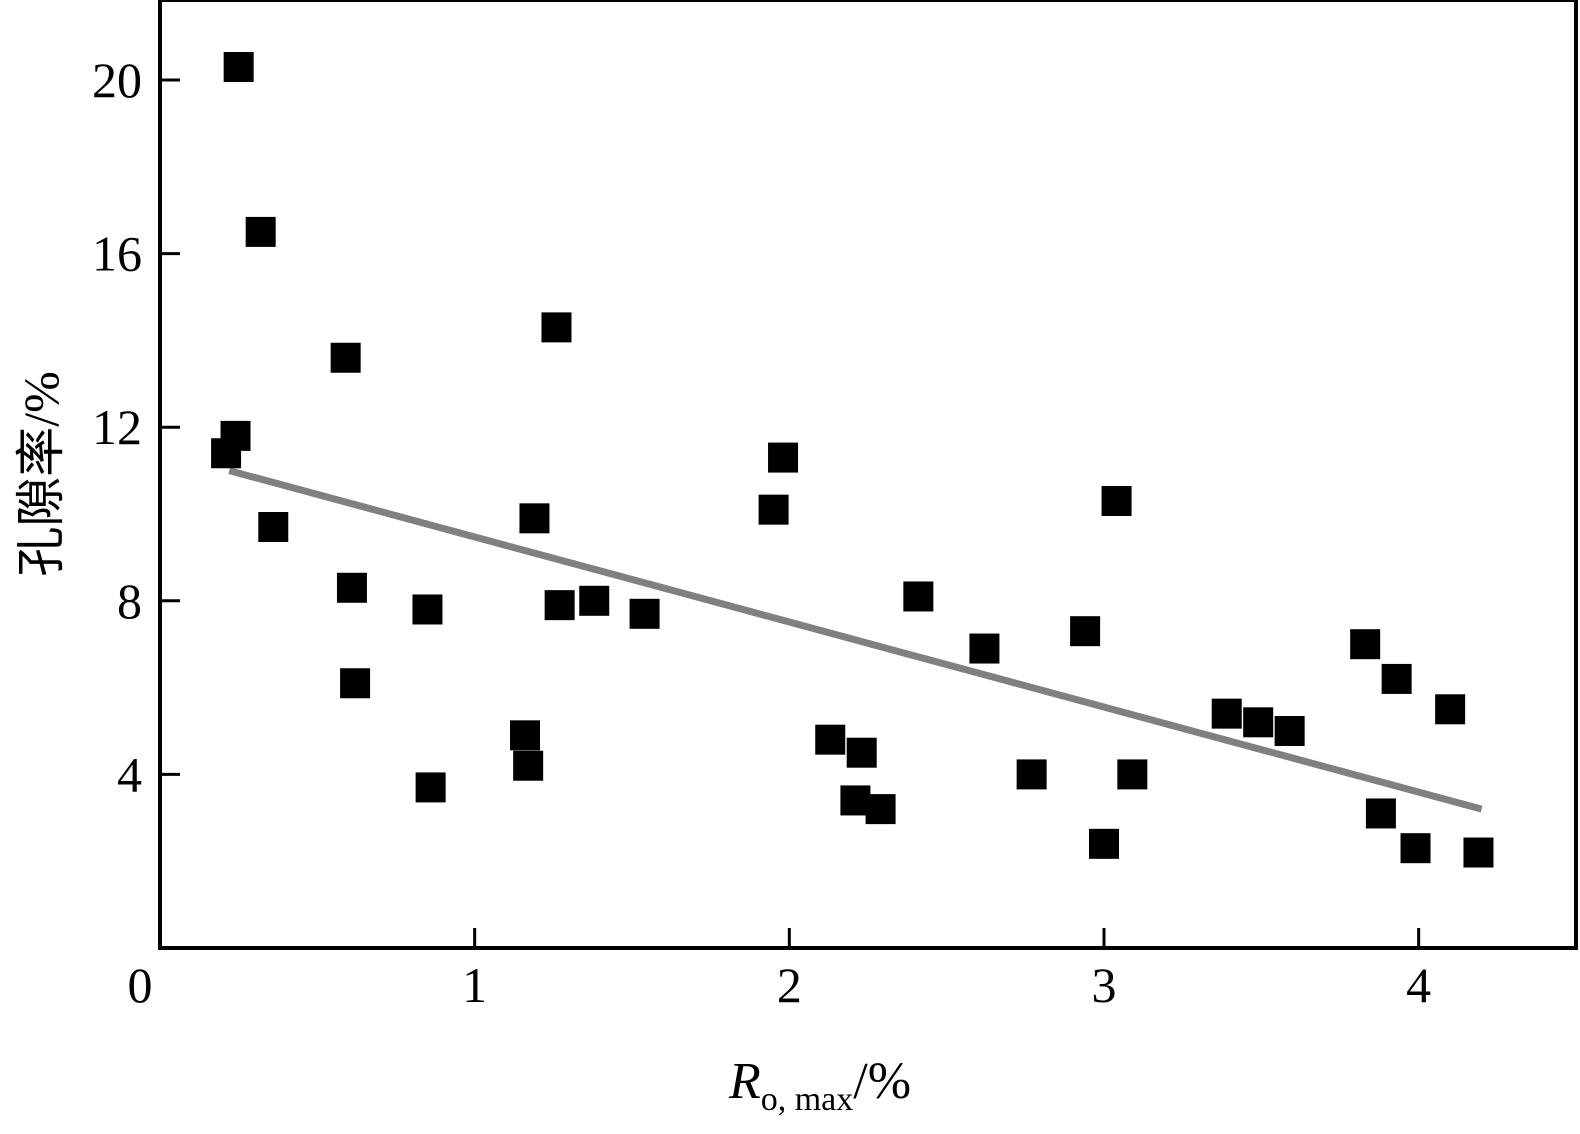 Image resolution: width=1580 pixels, height=1134 pixels. Describe the element at coordinates (117, 427) in the screenshot. I see `y-tick-label: 12` at that location.